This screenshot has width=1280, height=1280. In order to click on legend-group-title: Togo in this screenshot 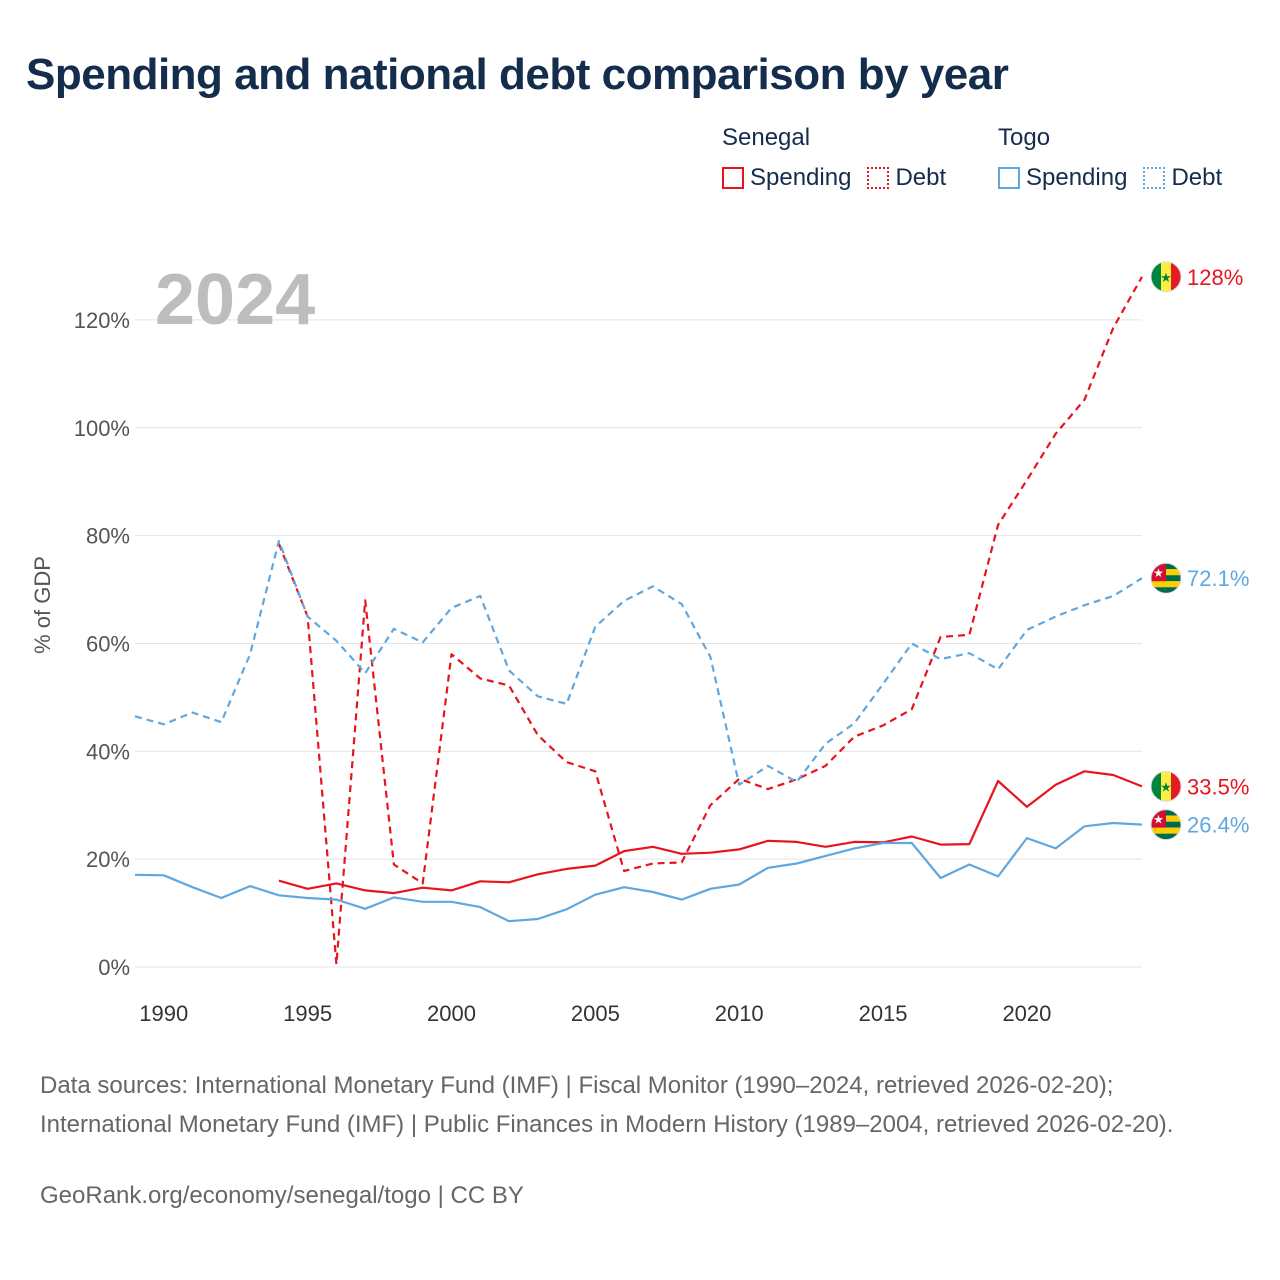, I will do `click(1024, 137)`.